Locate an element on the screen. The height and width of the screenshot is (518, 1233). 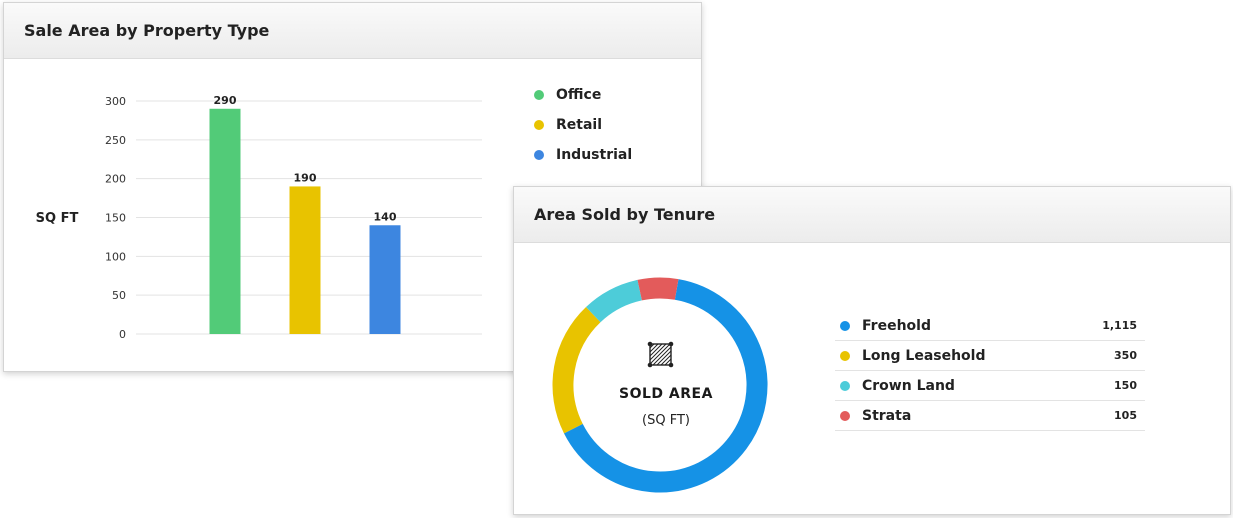
bar-legend: Office Retail Industrial is located at coordinates (583, 125).